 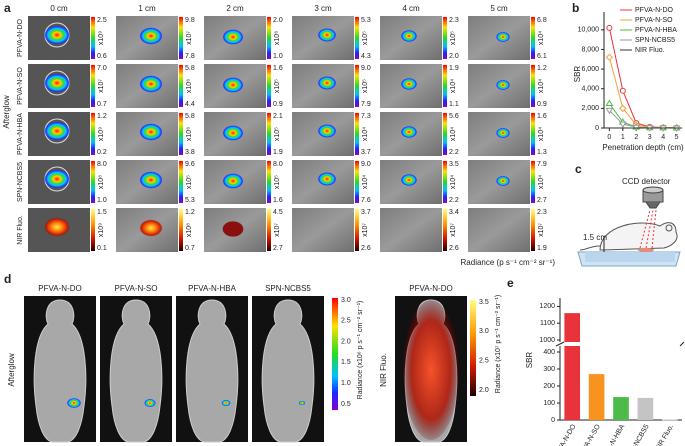 I want to click on colorbar-label: Radiance (x10⁶ p s⁻¹ cm⁻² sr⁻¹), so click(x=360, y=350).